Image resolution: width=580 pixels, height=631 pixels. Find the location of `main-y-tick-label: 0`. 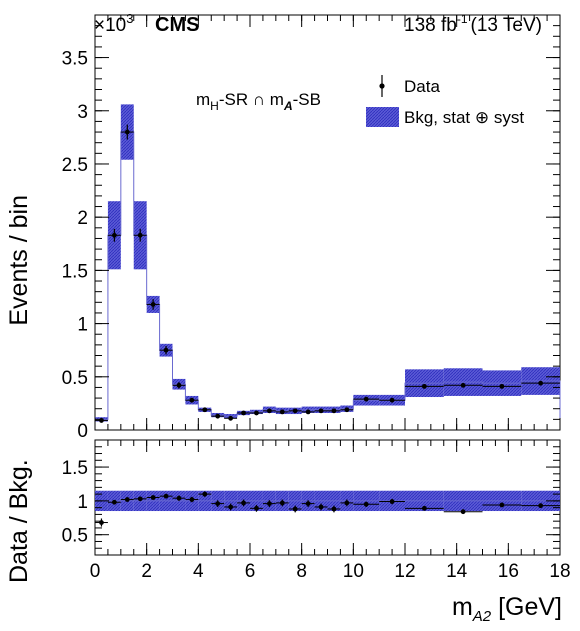

main-y-tick-label: 0 is located at coordinates (82, 431).